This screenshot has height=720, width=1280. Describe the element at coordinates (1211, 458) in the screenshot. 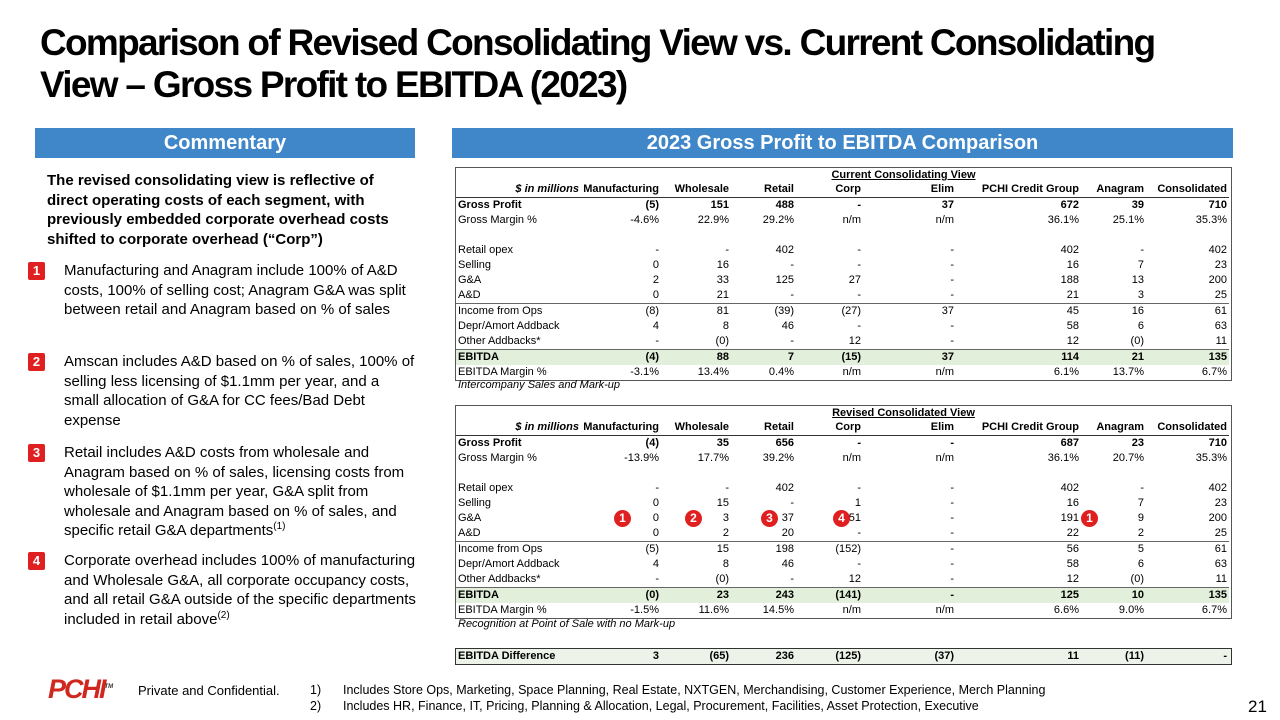

I see `cell: 35.3%` at that location.